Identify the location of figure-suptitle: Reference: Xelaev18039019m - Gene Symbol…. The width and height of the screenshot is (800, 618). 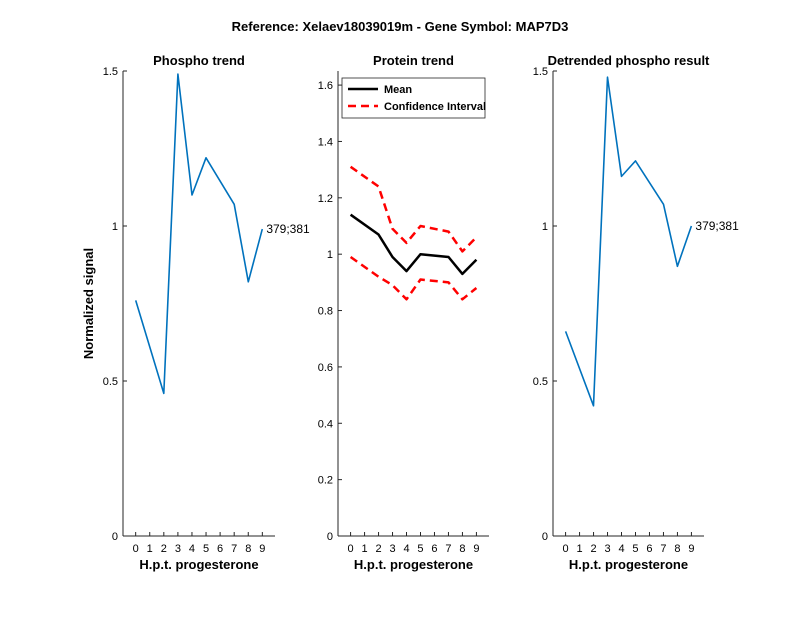
(400, 26).